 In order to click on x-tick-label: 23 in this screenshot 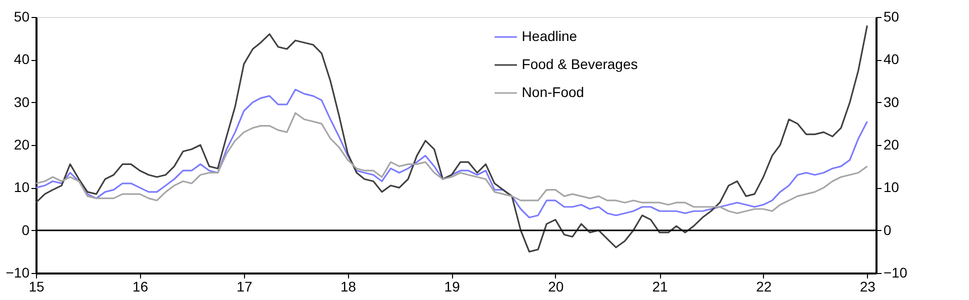, I will do `click(868, 286)`.